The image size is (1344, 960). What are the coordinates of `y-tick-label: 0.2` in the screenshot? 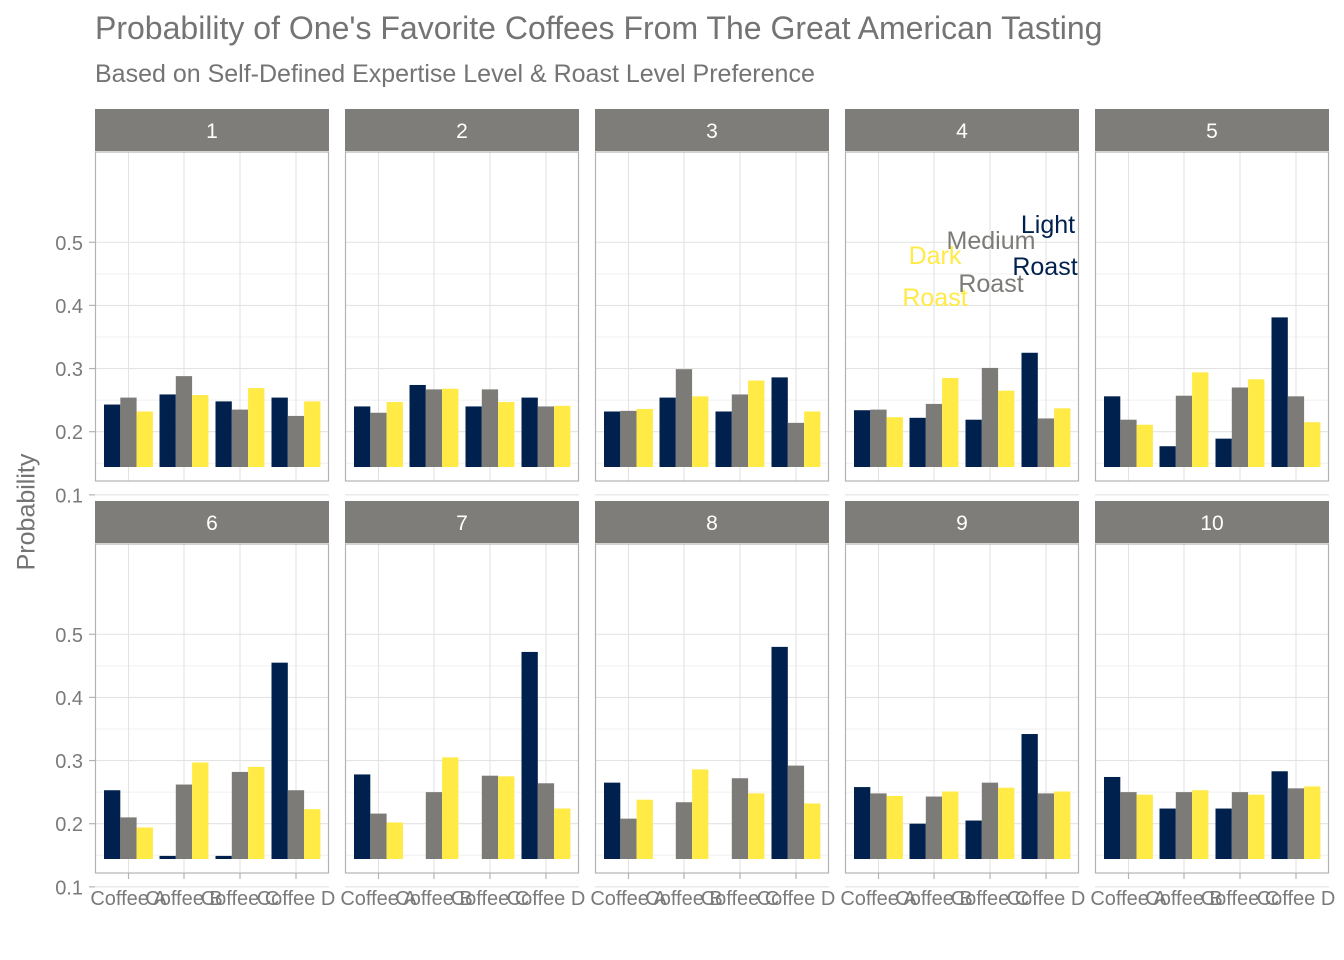 It's located at (69, 433).